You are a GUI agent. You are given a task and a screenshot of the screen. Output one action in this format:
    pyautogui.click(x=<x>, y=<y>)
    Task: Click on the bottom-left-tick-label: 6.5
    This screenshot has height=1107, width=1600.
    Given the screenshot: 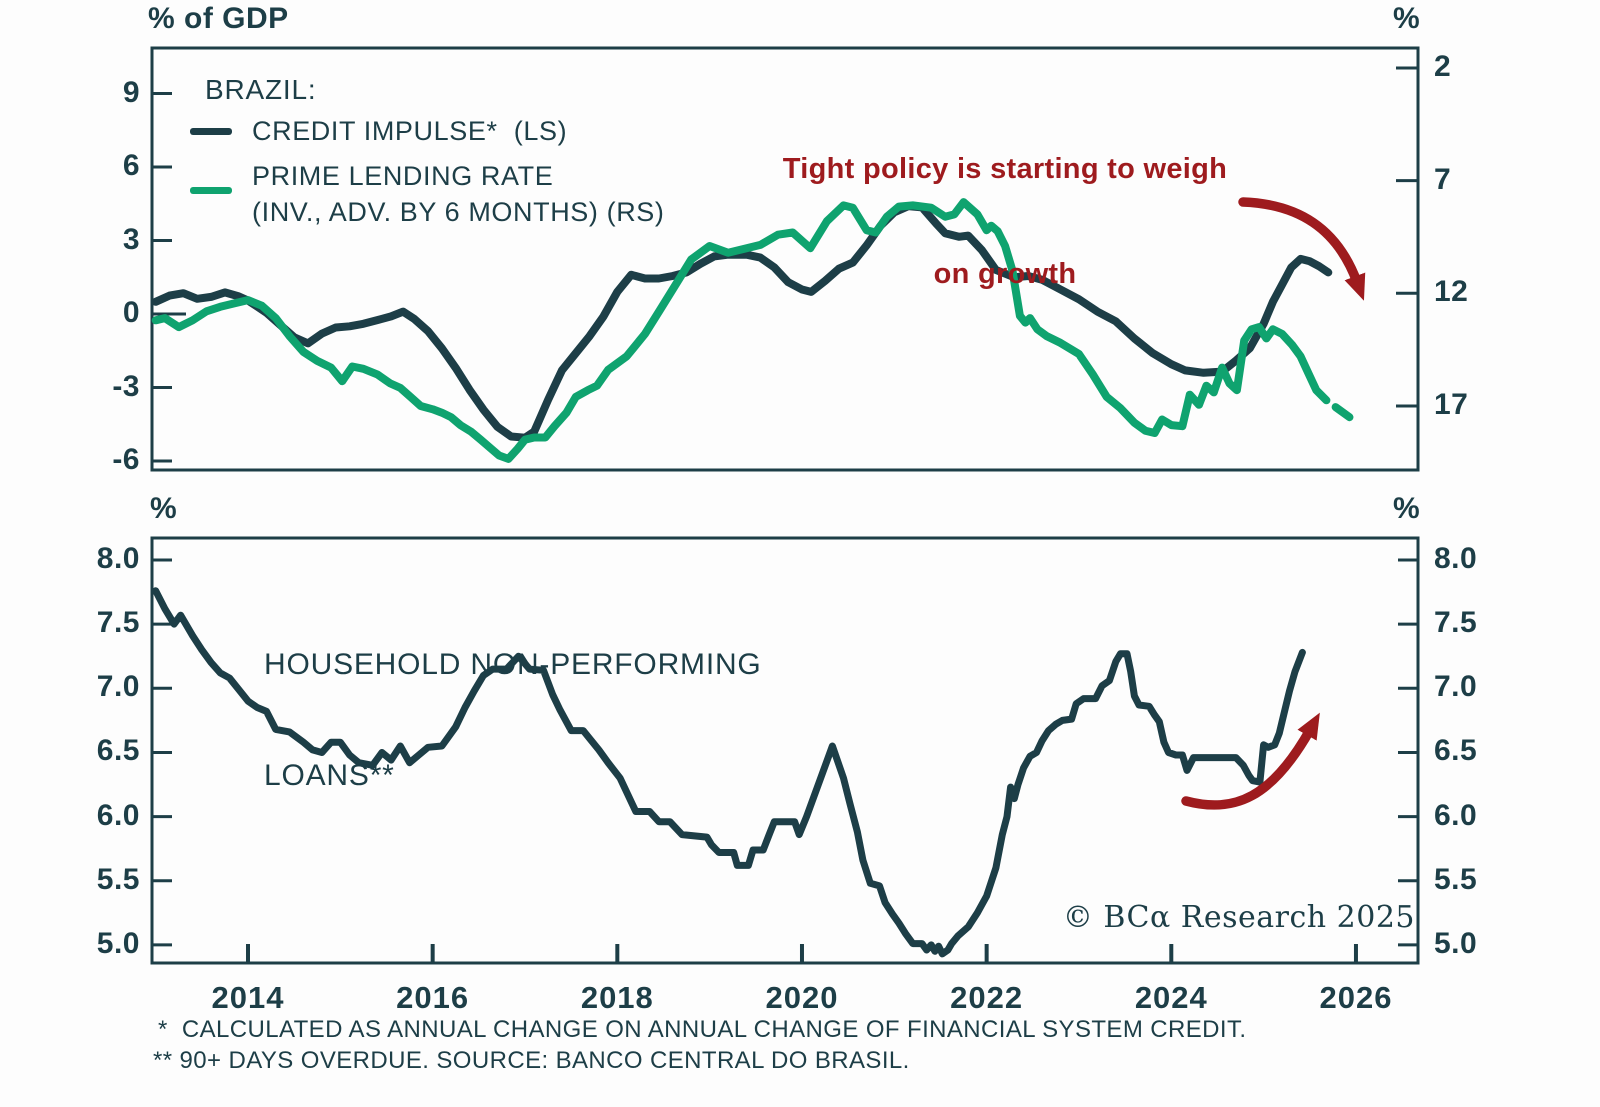 What is the action you would take?
    pyautogui.click(x=118, y=751)
    